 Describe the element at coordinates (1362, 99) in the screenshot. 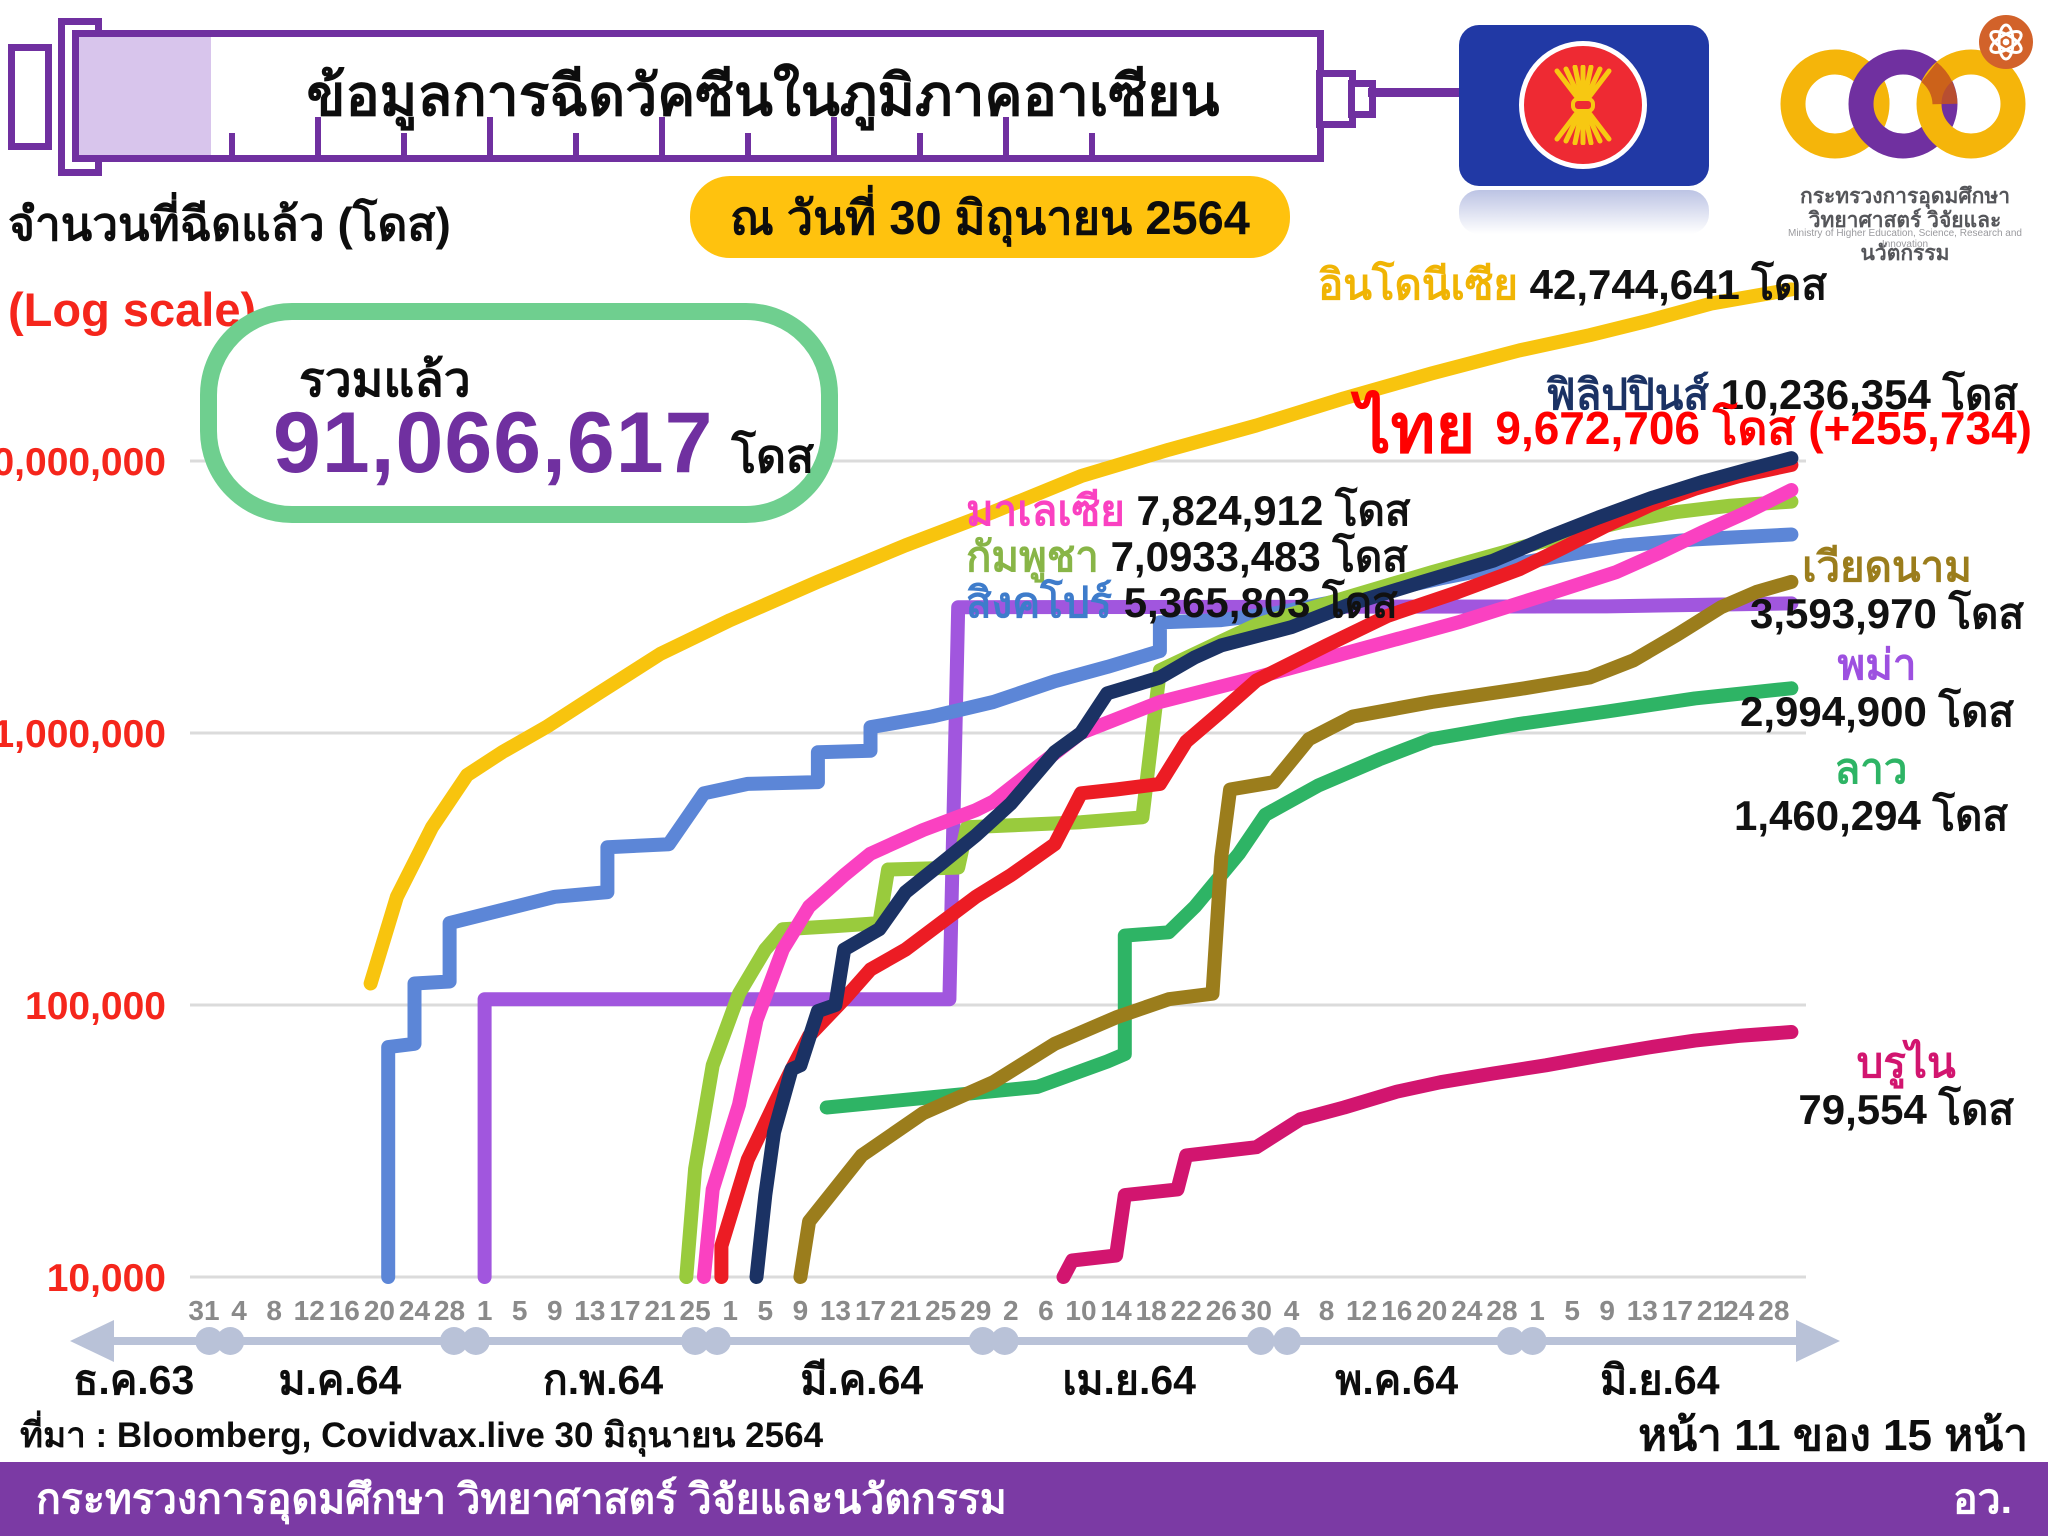

I see `syringe-nozzle-tip-icon` at that location.